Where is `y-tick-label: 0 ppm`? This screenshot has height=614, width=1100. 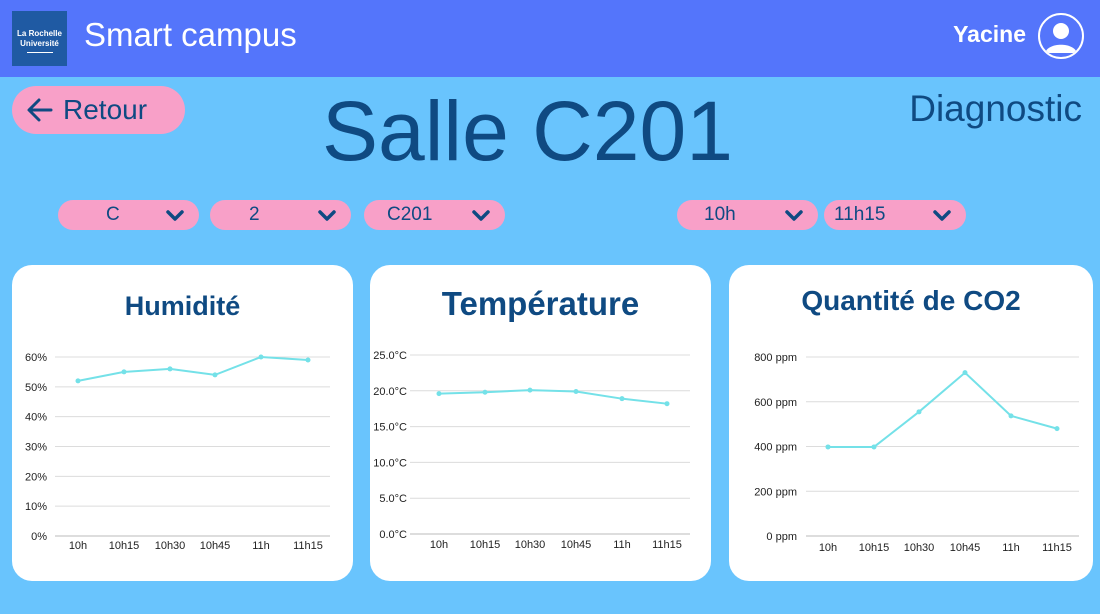
y-tick-label: 0 ppm is located at coordinates (781, 537).